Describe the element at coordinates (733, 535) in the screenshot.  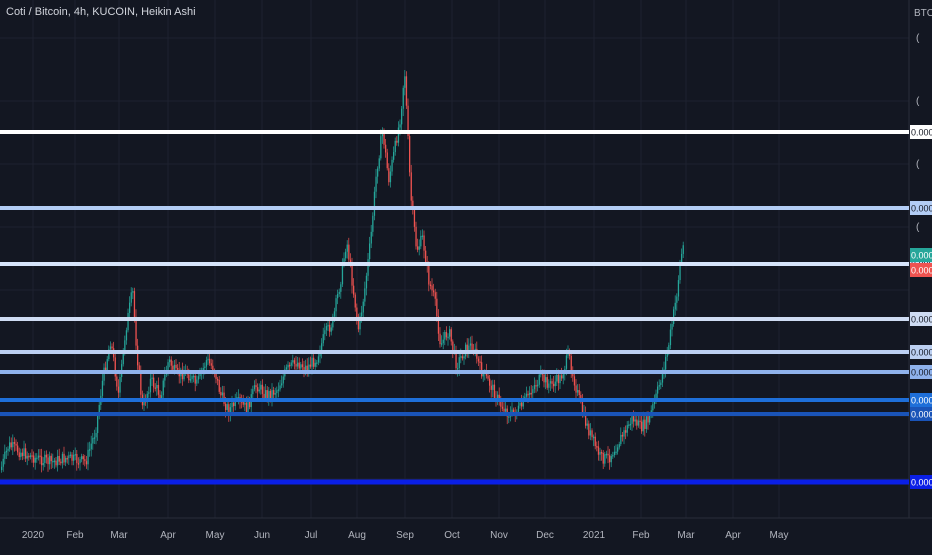
I see `x-tick-label: Apr` at that location.